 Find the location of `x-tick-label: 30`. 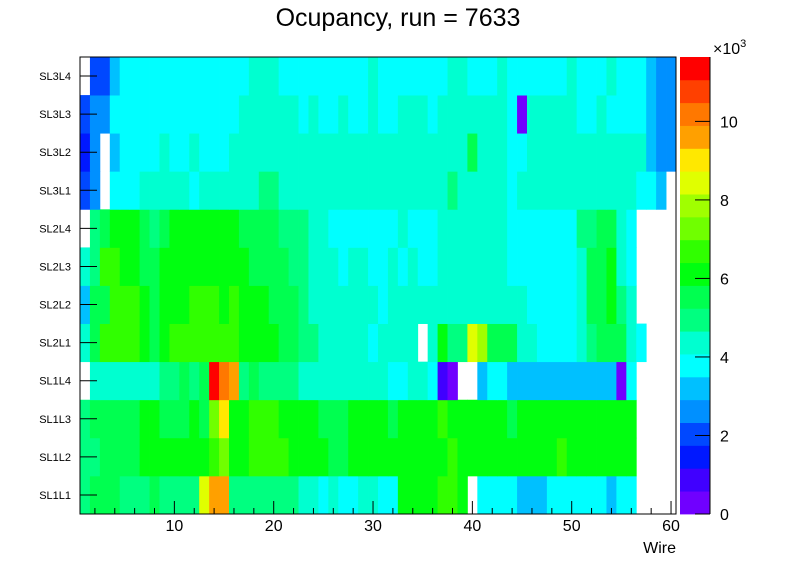

x-tick-label: 30 is located at coordinates (373, 526).